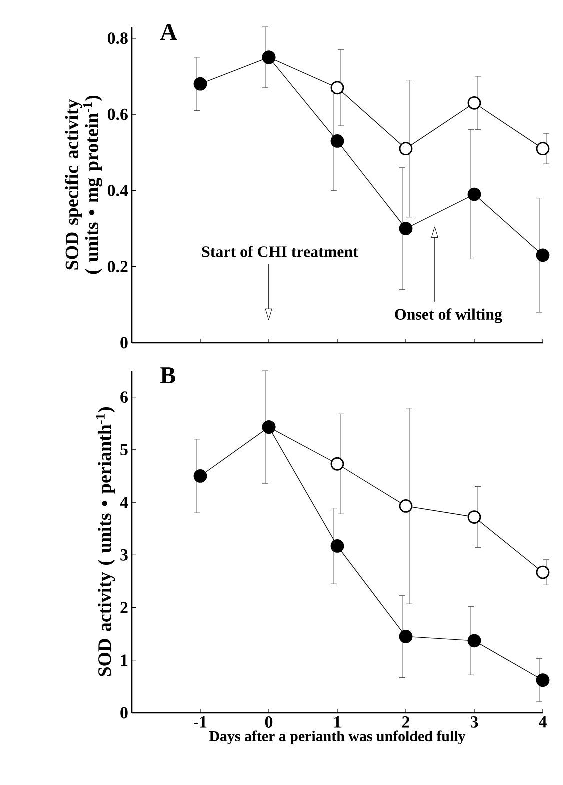  I want to click on x-tick-label: 1, so click(337, 722).